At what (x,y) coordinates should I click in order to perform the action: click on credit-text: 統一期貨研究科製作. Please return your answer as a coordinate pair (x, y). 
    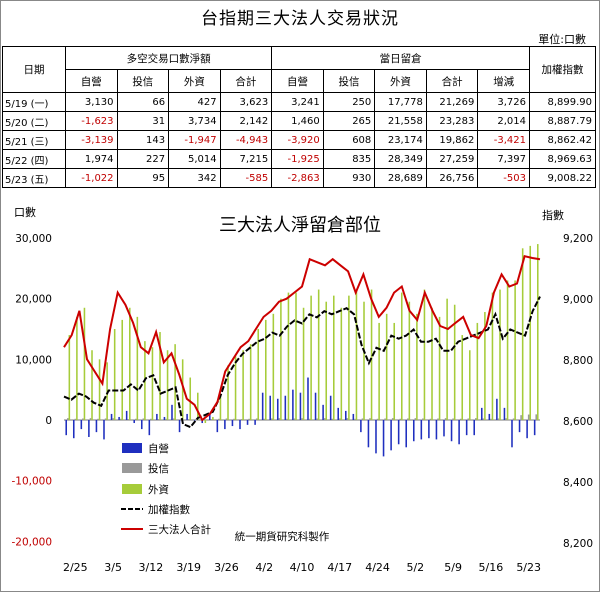
    Looking at the image, I should click on (282, 536).